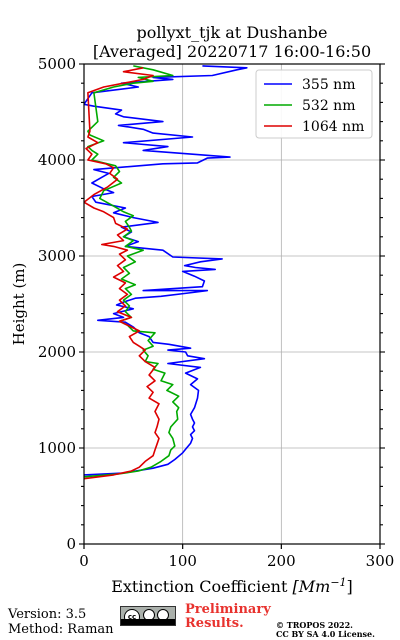 The image size is (400, 640). Describe the element at coordinates (57, 64) in the screenshot. I see `y-tick-label: 5000` at that location.